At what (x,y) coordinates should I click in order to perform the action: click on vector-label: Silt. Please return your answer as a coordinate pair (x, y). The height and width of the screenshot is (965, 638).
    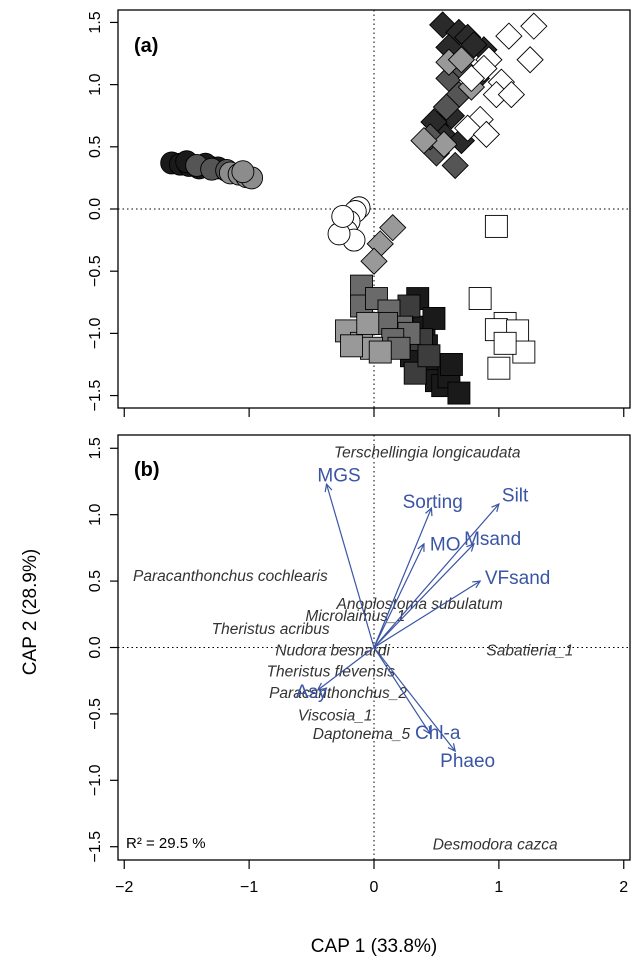
    Looking at the image, I should click on (515, 495).